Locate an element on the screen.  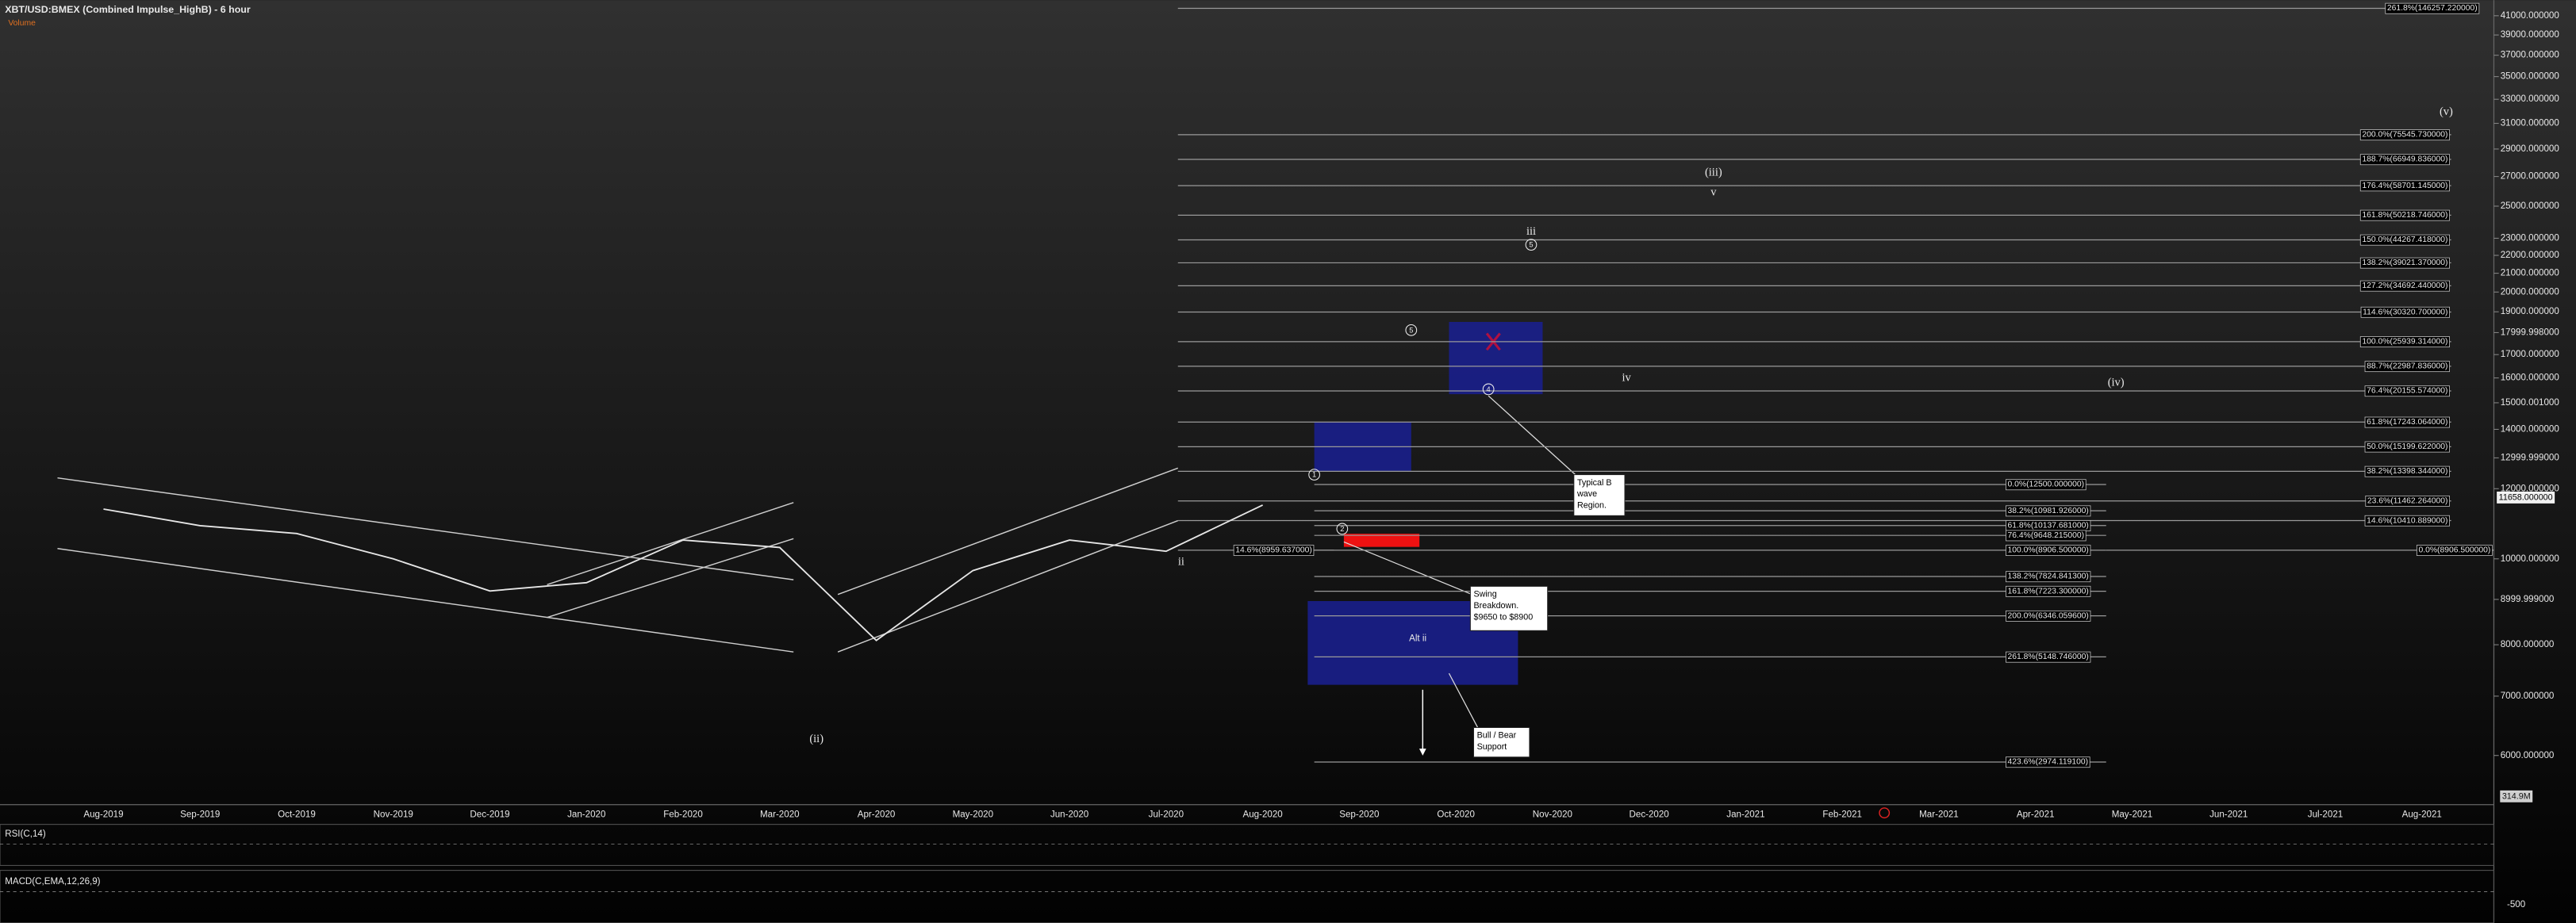
box-label: Alt ii is located at coordinates (1417, 639).